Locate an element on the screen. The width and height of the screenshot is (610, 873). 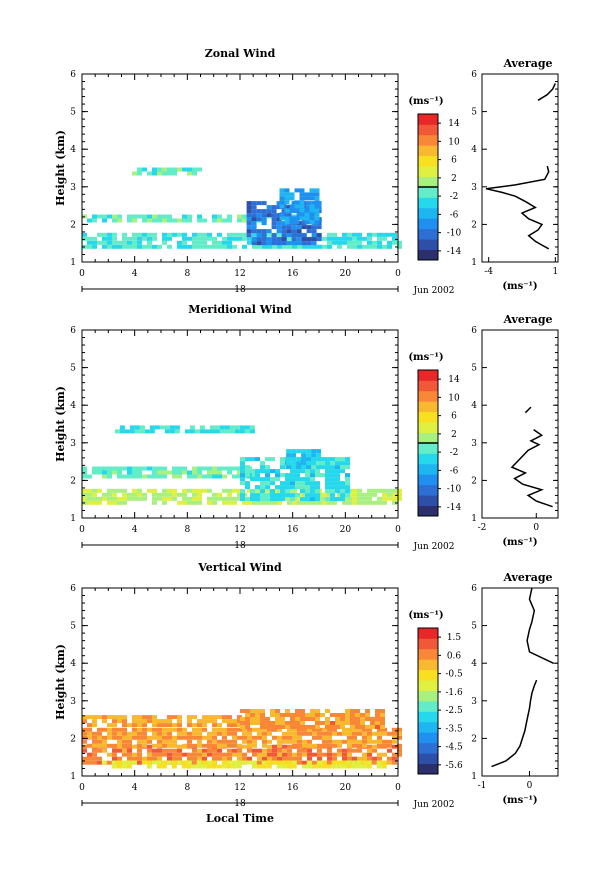
y-tick-label: 6 is located at coordinates (73, 331).